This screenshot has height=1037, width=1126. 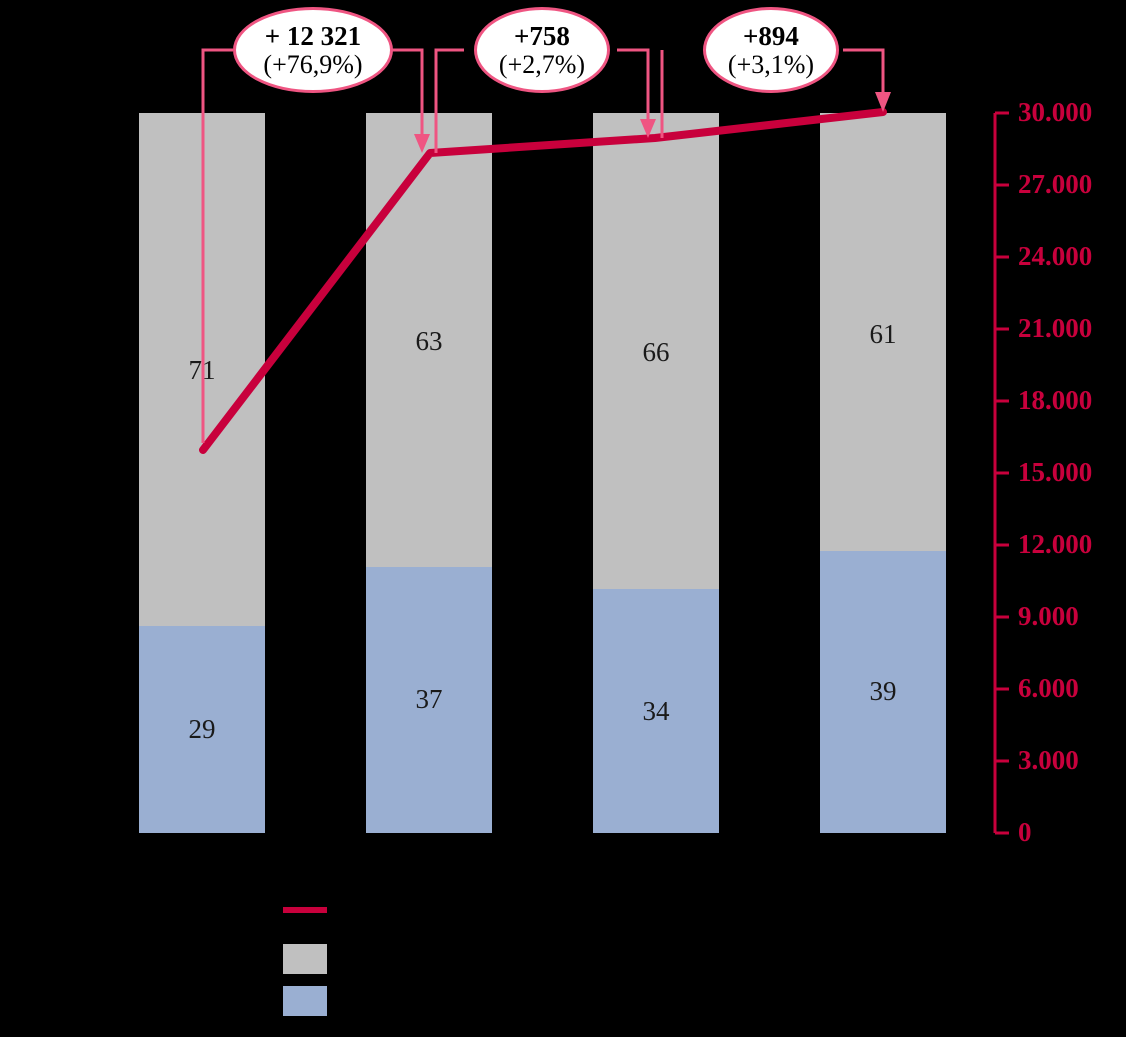 I want to click on axis-tick-label-12000: 12.000, so click(x=1055, y=544).